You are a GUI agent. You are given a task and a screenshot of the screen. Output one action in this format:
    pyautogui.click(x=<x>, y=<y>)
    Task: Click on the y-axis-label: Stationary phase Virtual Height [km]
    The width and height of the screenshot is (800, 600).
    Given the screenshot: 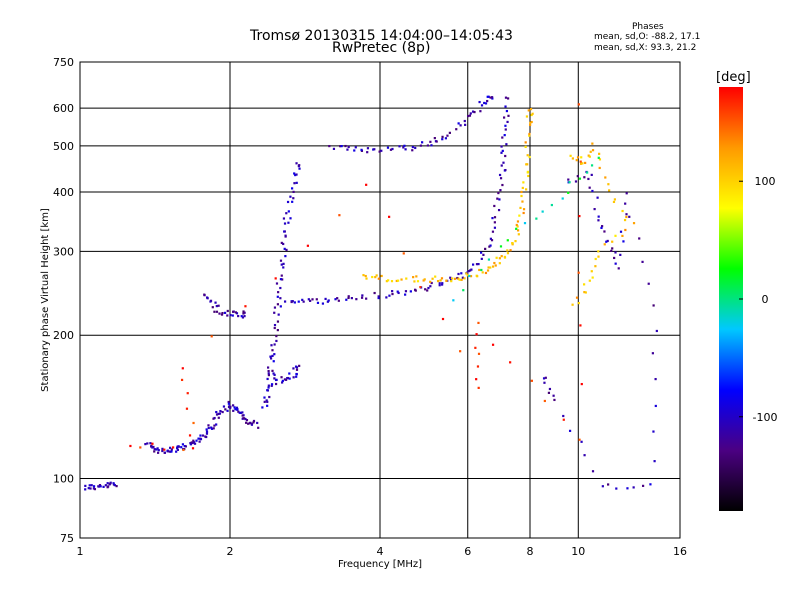 What is the action you would take?
    pyautogui.click(x=45, y=300)
    